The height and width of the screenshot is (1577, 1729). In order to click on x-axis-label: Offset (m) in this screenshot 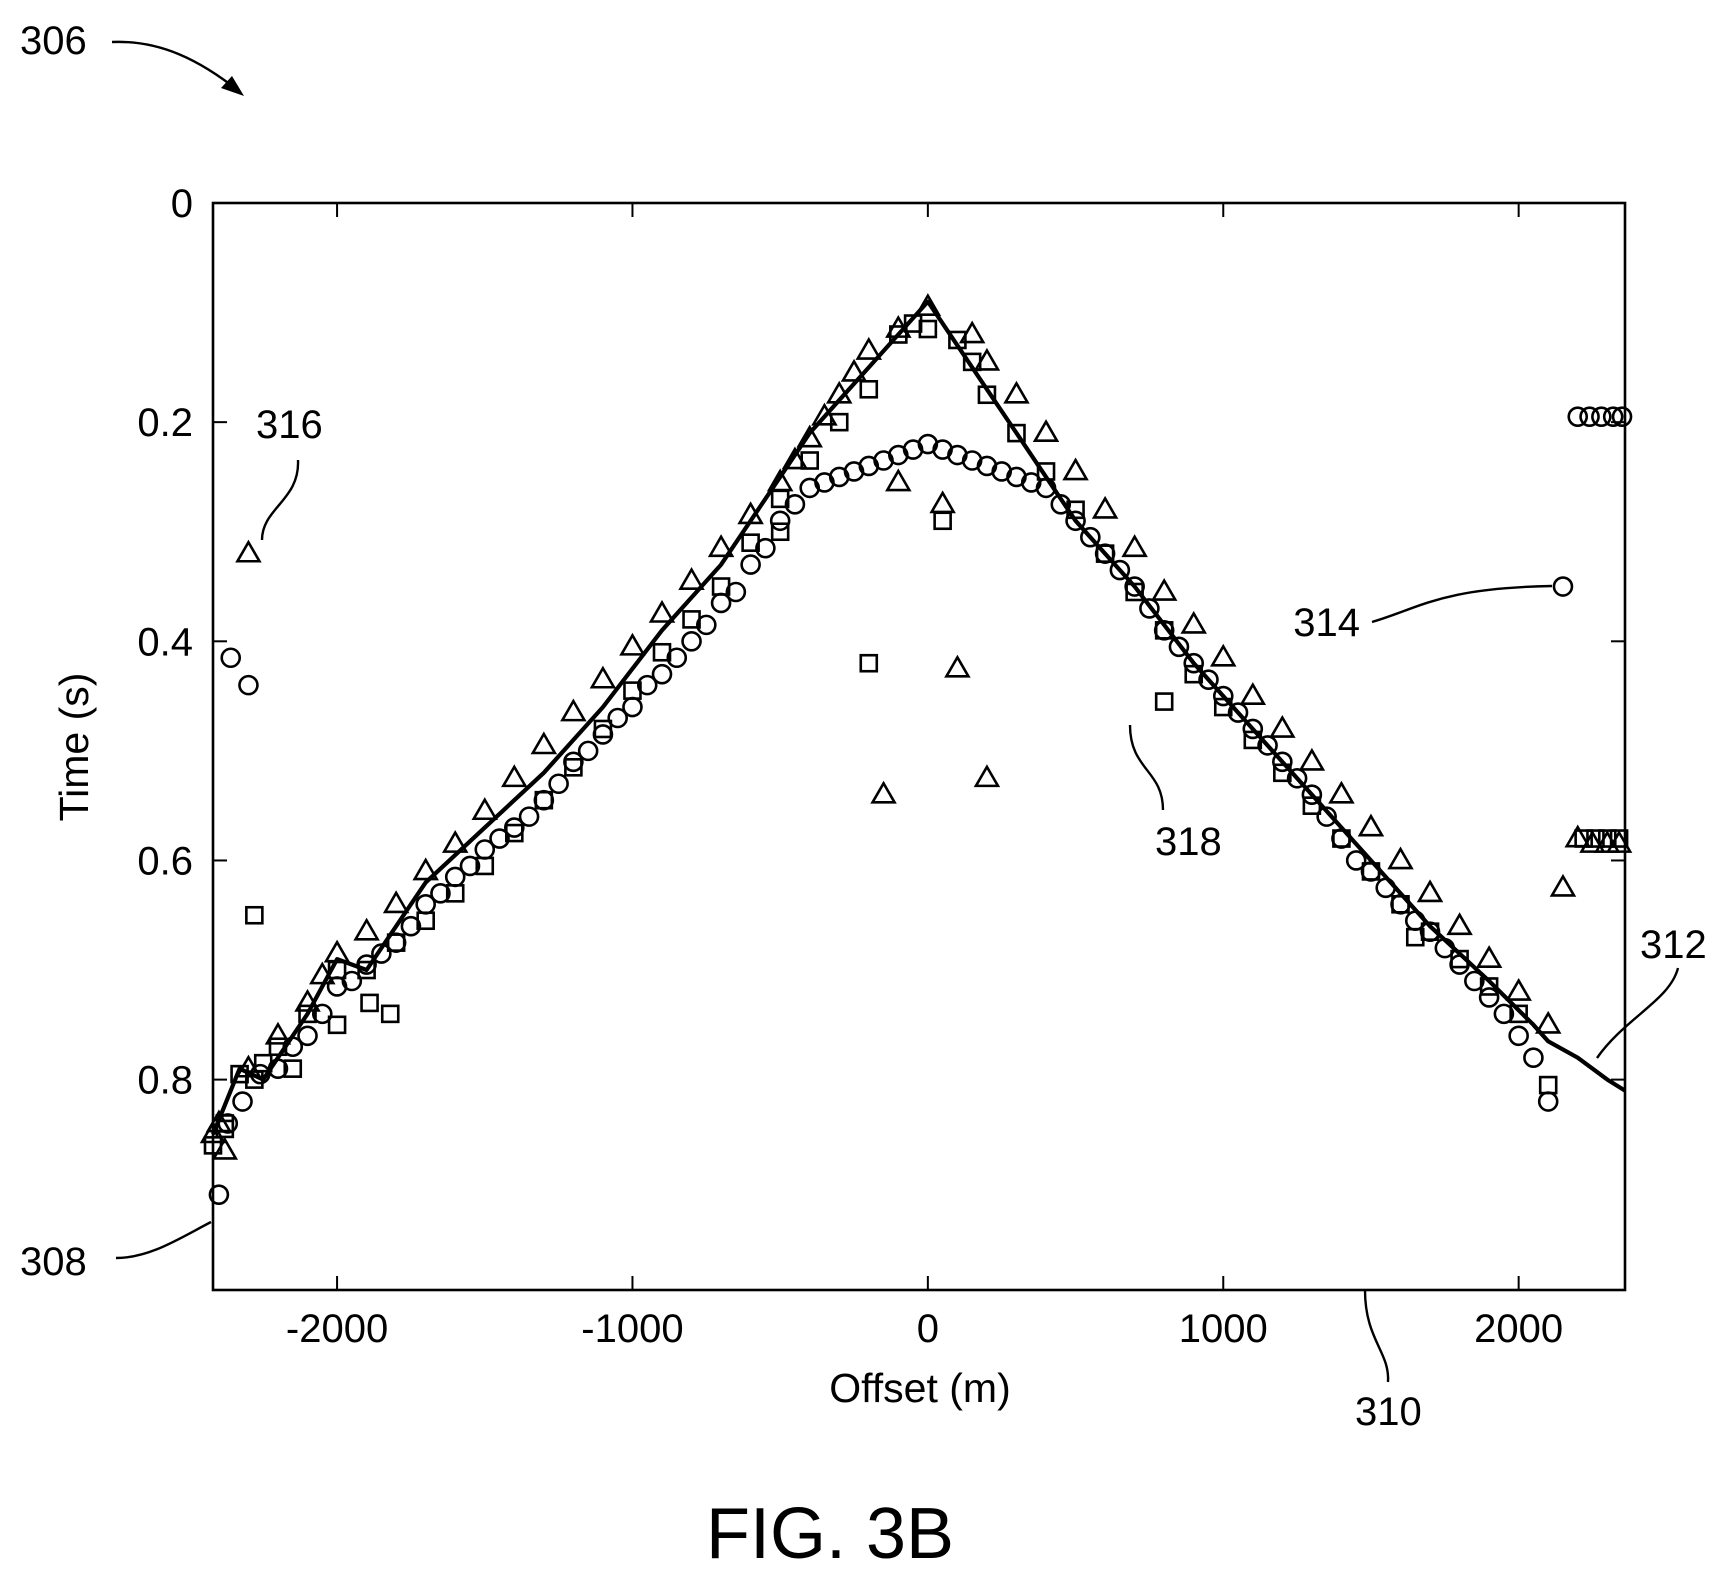, I will do `click(919, 1388)`.